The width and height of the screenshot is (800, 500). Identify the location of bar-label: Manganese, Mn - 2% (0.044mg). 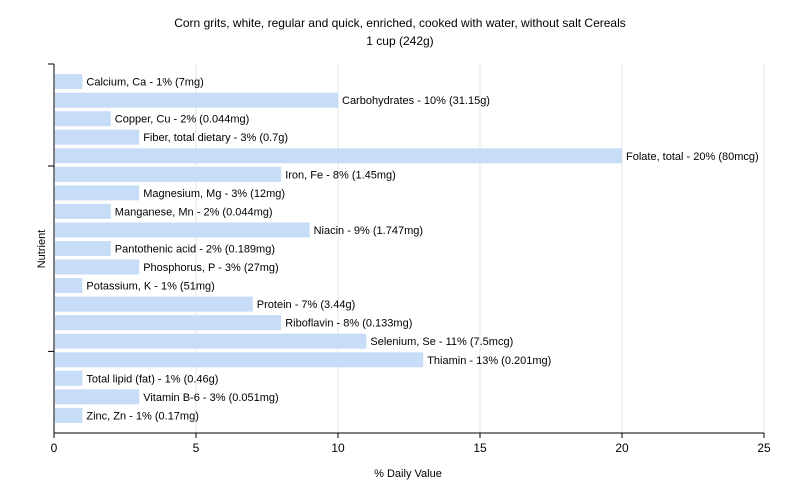
(194, 212).